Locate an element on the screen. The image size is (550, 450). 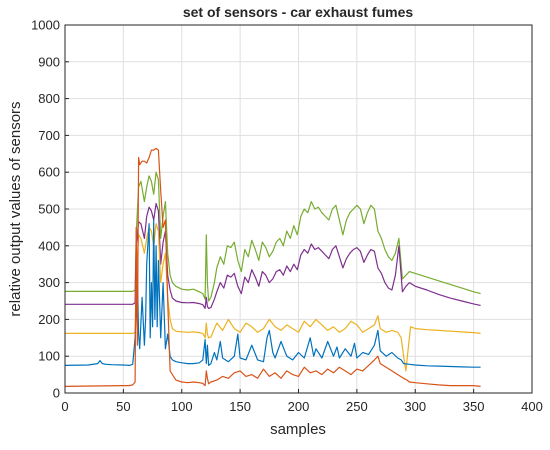
y-tick-label: 600 is located at coordinates (49, 172).